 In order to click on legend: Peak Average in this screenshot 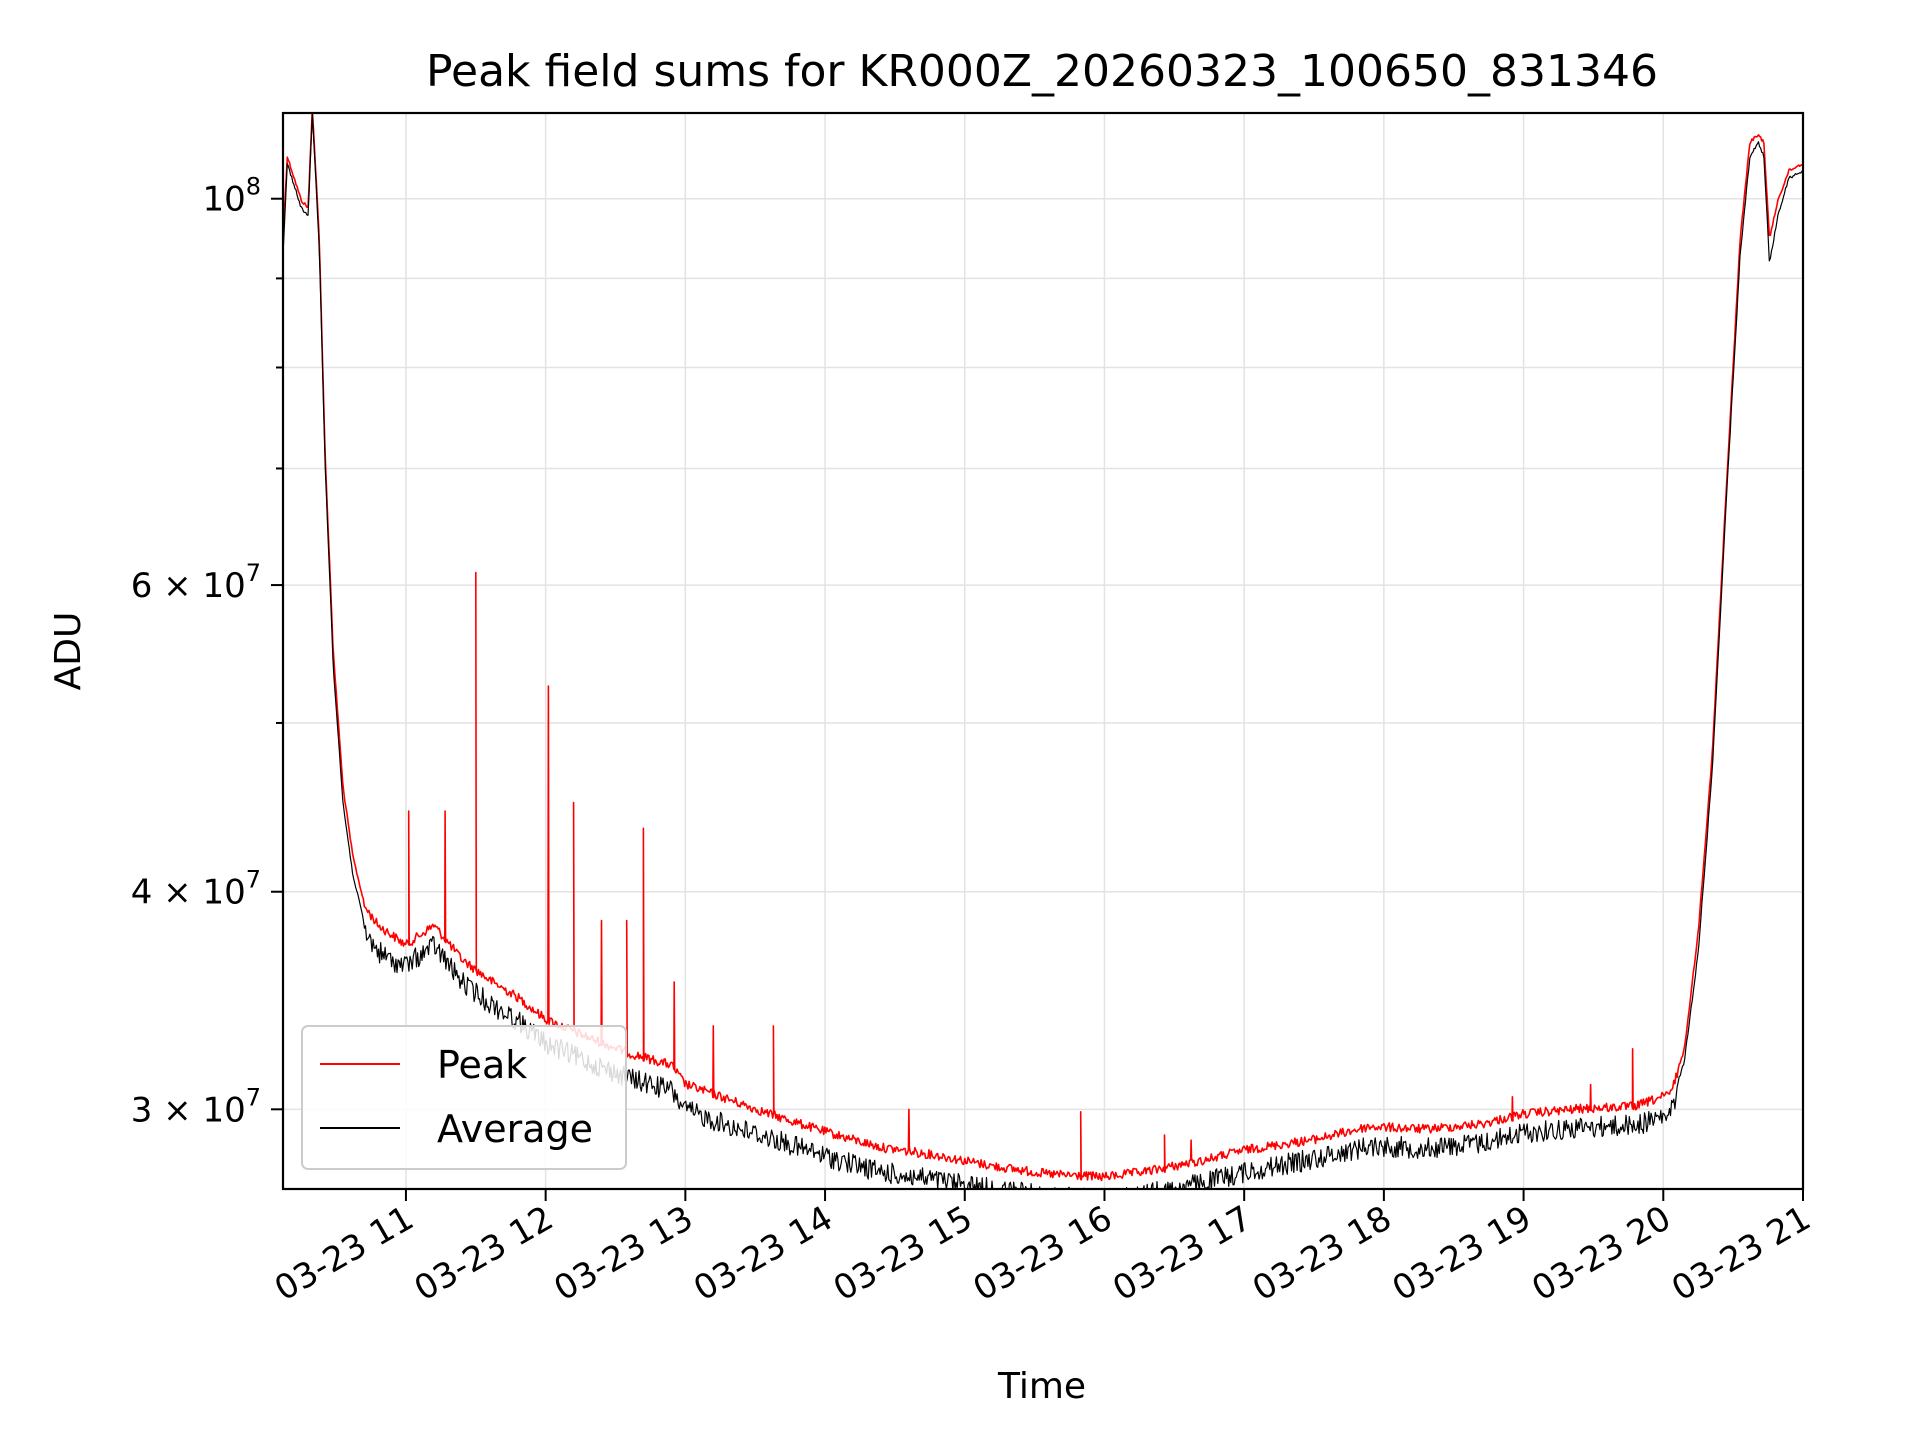, I will do `click(464, 1097)`.